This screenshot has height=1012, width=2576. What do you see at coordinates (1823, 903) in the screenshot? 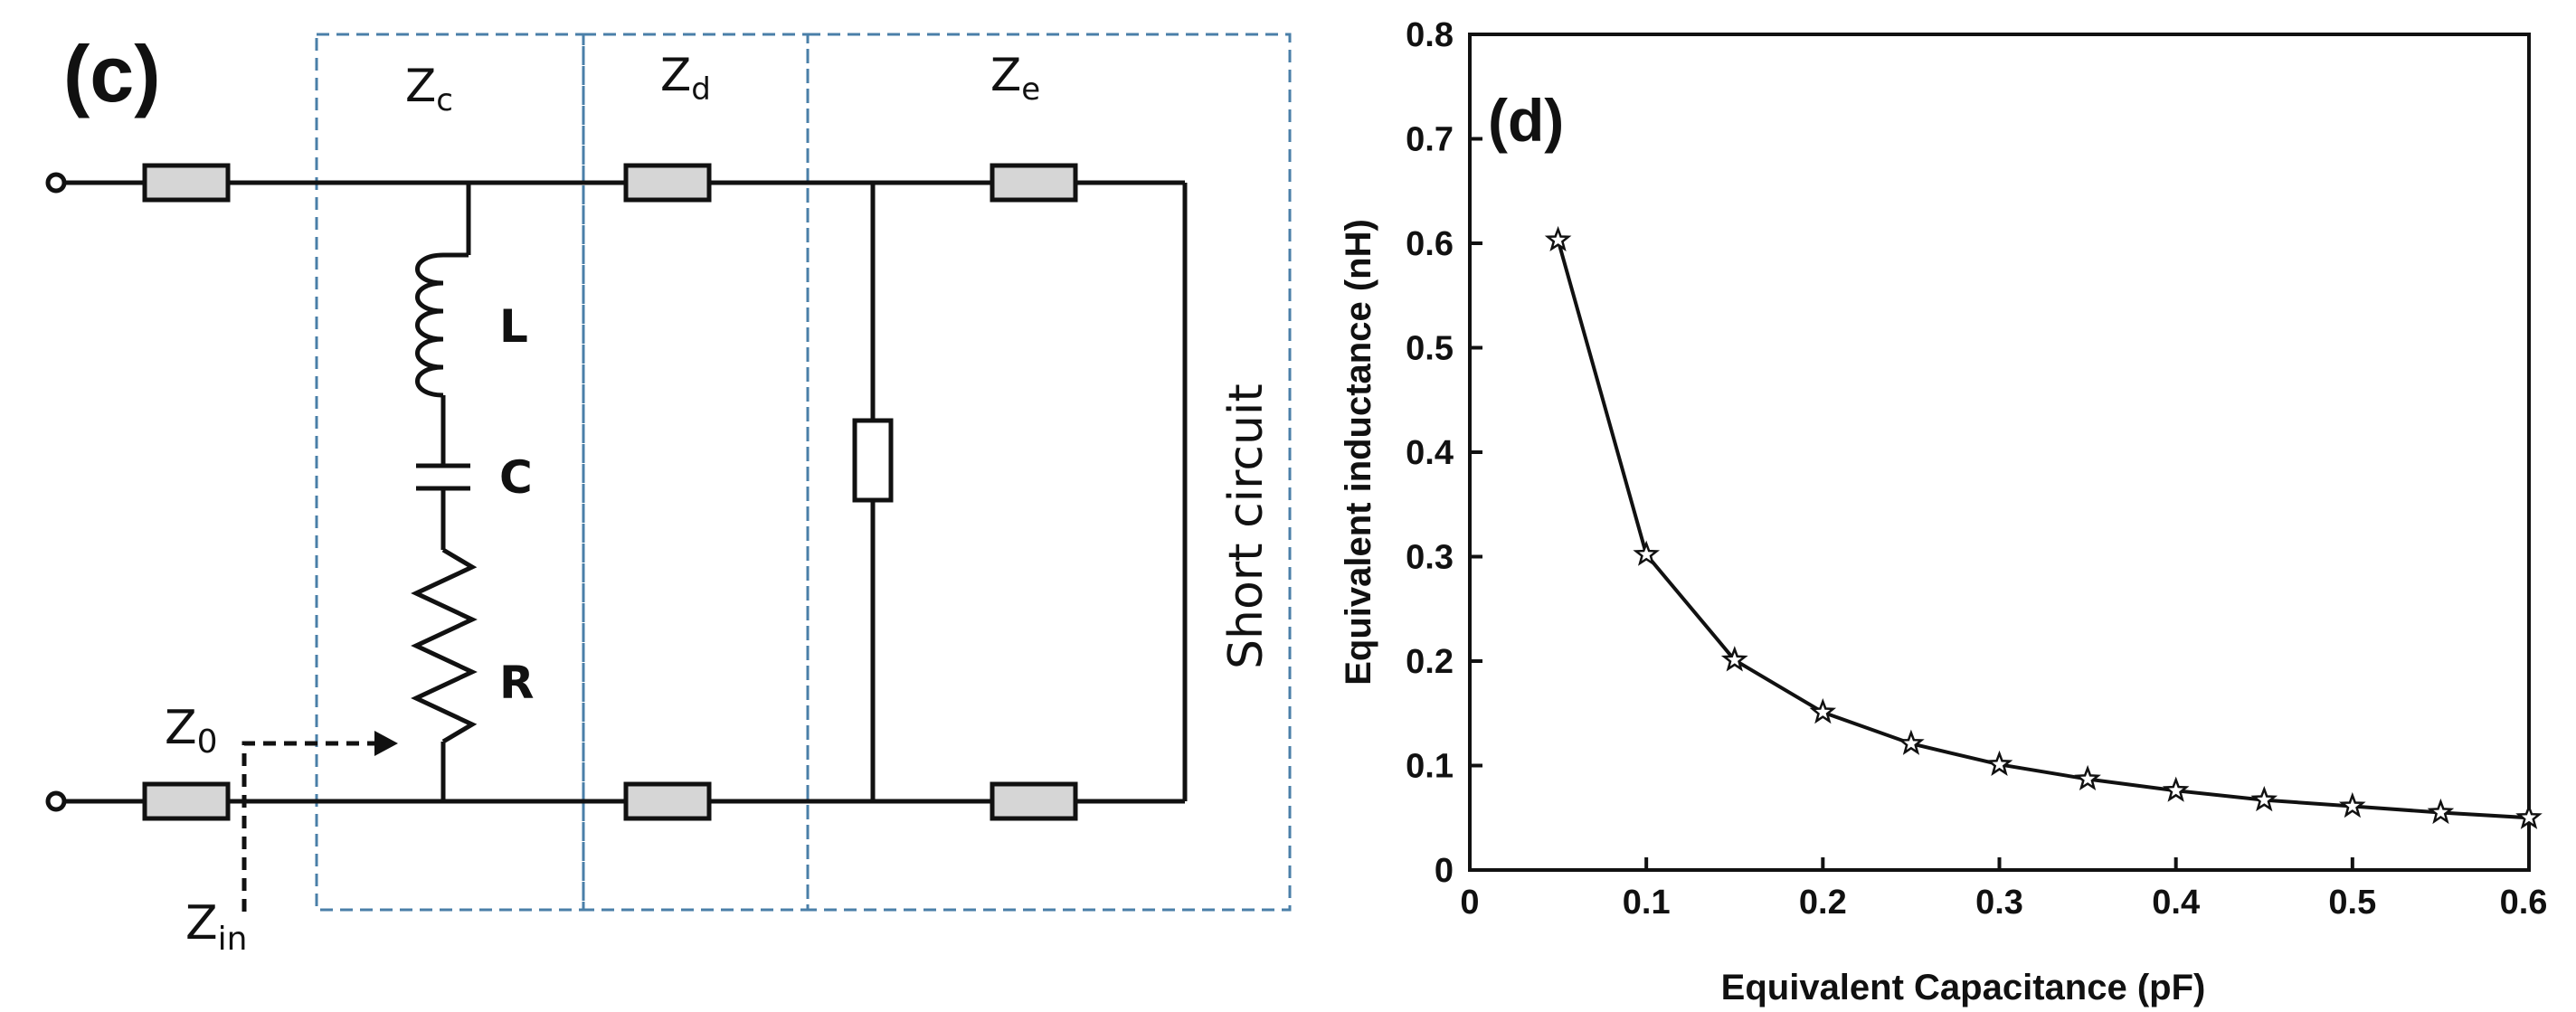
I see `x-tick-label: 0.2` at bounding box center [1823, 903].